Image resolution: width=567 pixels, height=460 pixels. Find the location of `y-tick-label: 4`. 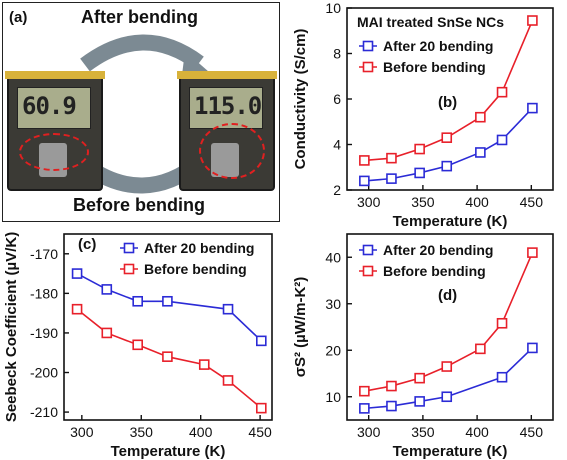

y-tick-label: 4 is located at coordinates (337, 145).